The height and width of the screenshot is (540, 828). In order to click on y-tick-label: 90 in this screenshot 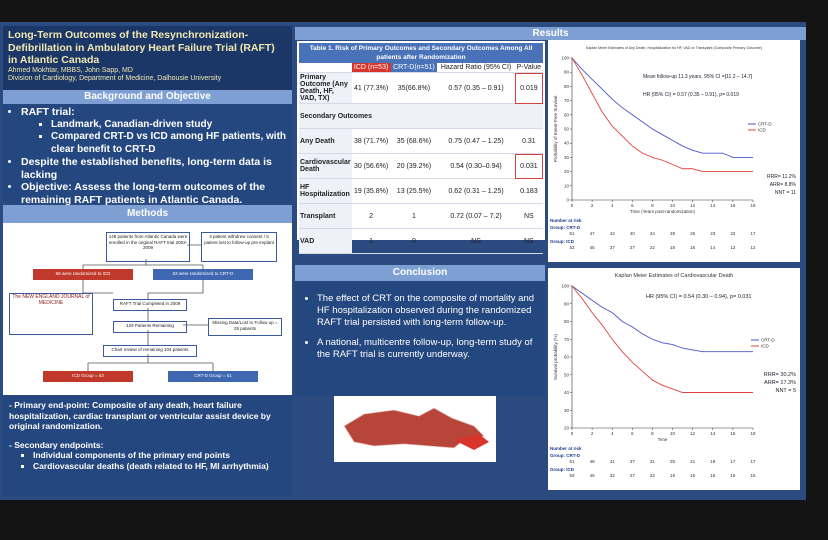, I will do `click(567, 72)`.